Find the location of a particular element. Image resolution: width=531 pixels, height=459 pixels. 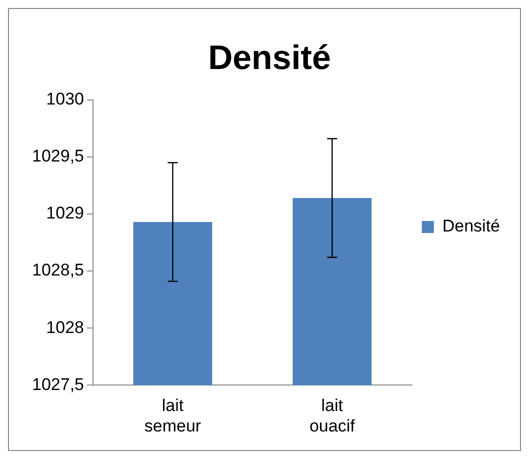

y-tick-label: 1027,5 is located at coordinates (58, 384).